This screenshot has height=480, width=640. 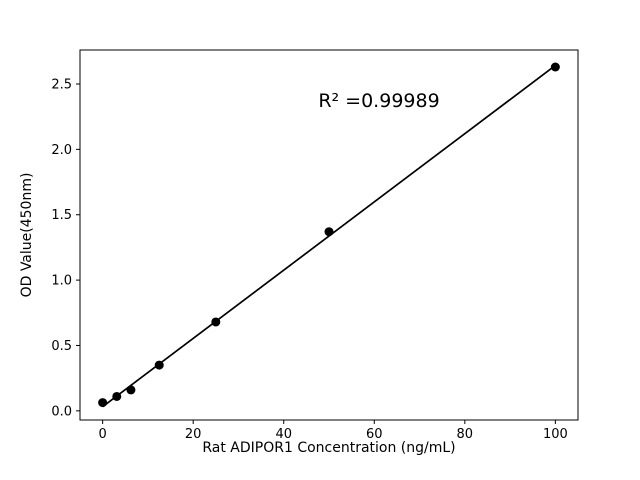 What do you see at coordinates (465, 434) in the screenshot?
I see `x-tick-label: 80` at bounding box center [465, 434].